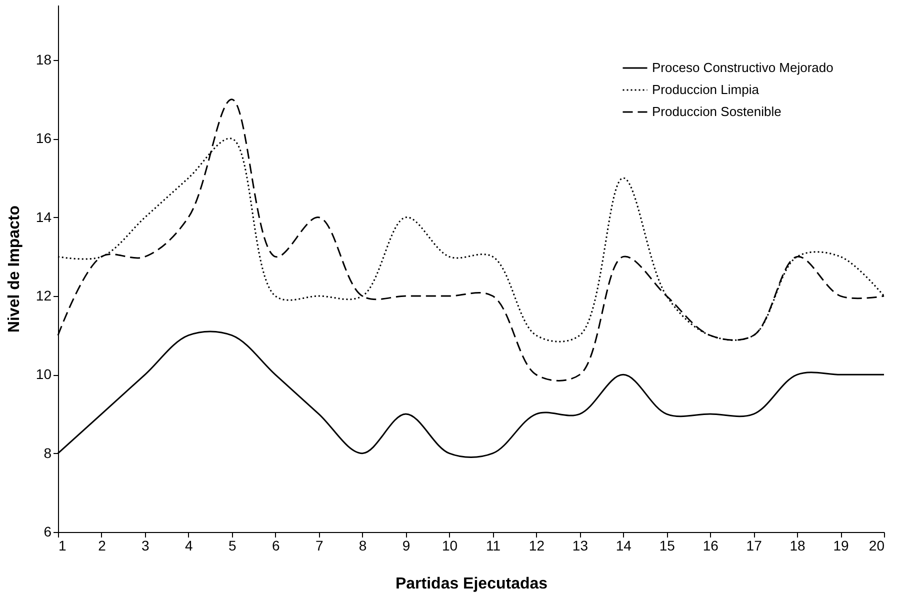 The height and width of the screenshot is (606, 900). I want to click on x-tick-label: 19, so click(841, 546).